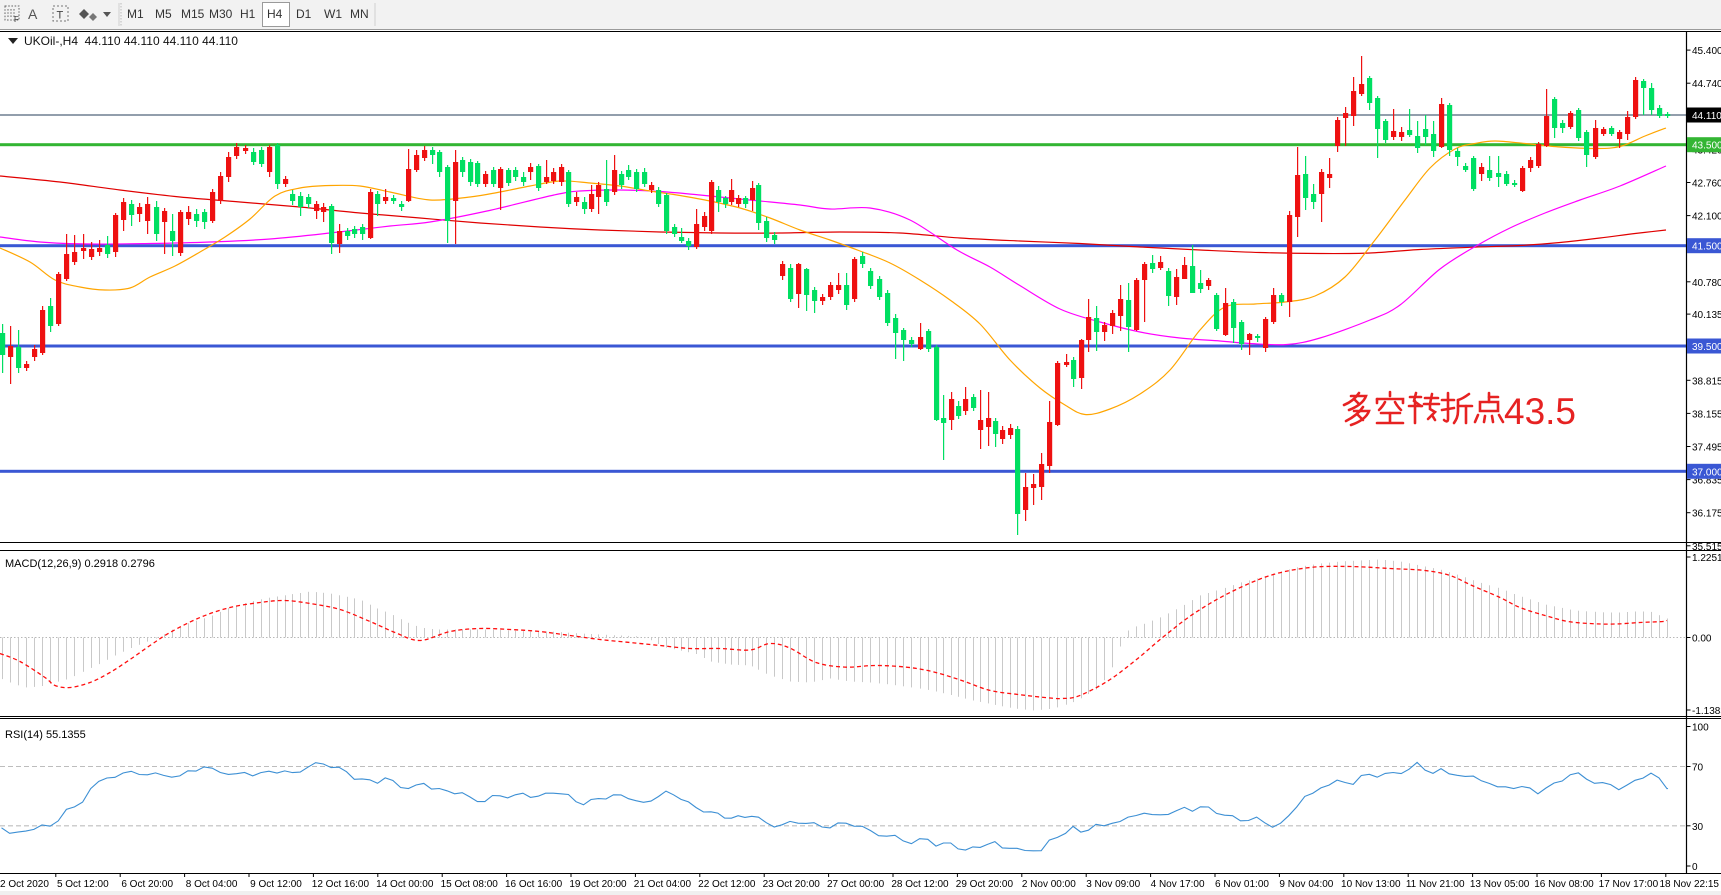  What do you see at coordinates (470, 884) in the screenshot?
I see `svg-text: 15 Oct 08:00` at bounding box center [470, 884].